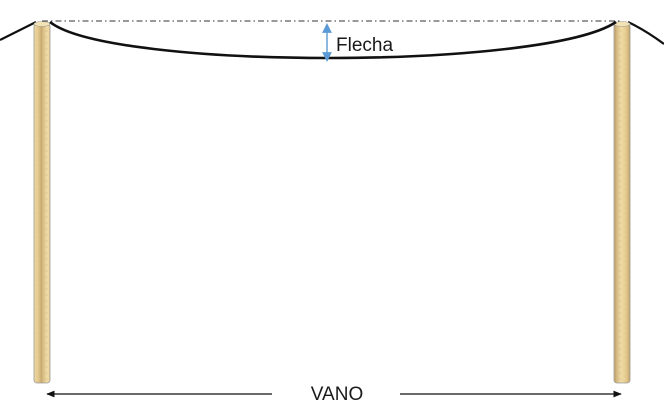 This screenshot has height=420, width=664. I want to click on sagging-cable, so click(333, 40).